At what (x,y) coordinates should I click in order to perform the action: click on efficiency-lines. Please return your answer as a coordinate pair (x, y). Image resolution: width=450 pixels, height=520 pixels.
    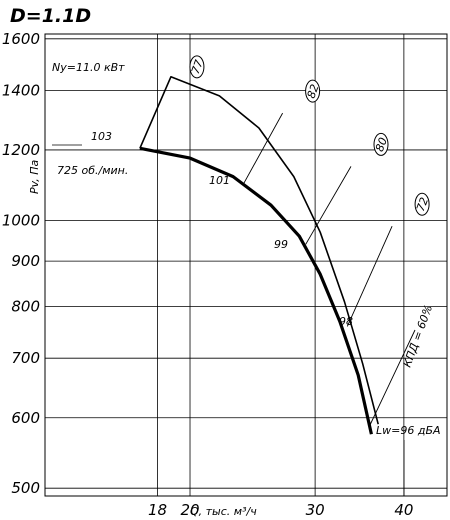
    Looking at the image, I should click on (318, 219).